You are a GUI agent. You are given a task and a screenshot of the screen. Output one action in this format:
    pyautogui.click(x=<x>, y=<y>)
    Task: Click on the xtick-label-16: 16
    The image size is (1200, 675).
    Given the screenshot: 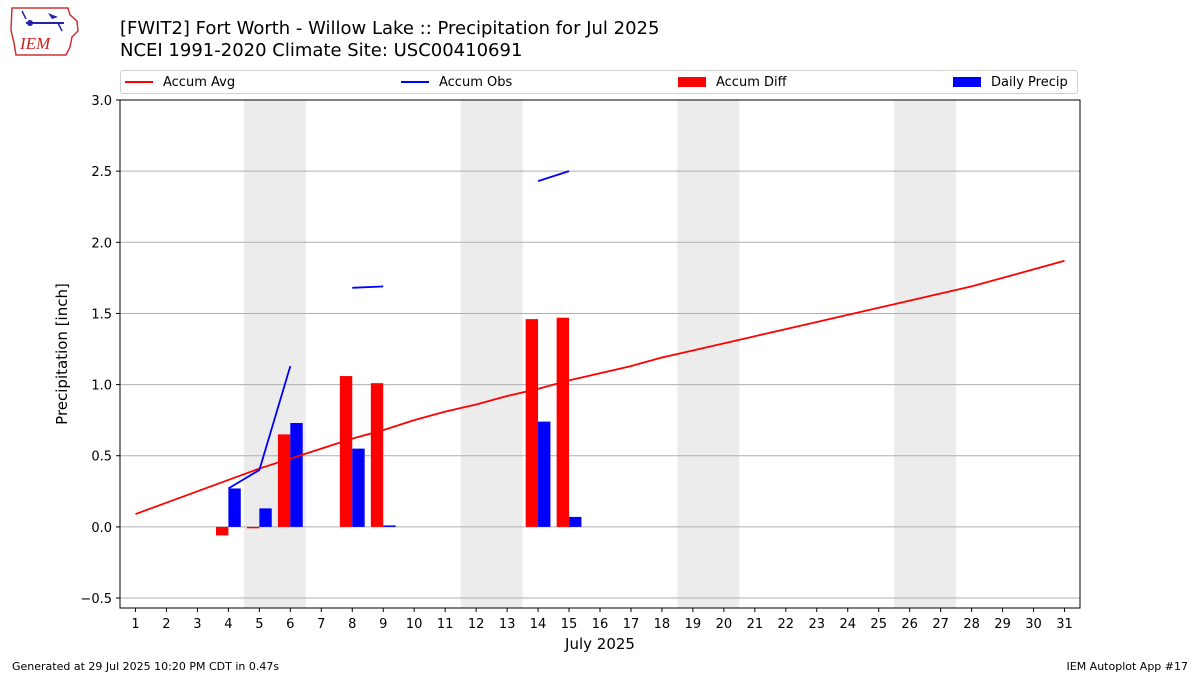 What is the action you would take?
    pyautogui.click(x=600, y=624)
    